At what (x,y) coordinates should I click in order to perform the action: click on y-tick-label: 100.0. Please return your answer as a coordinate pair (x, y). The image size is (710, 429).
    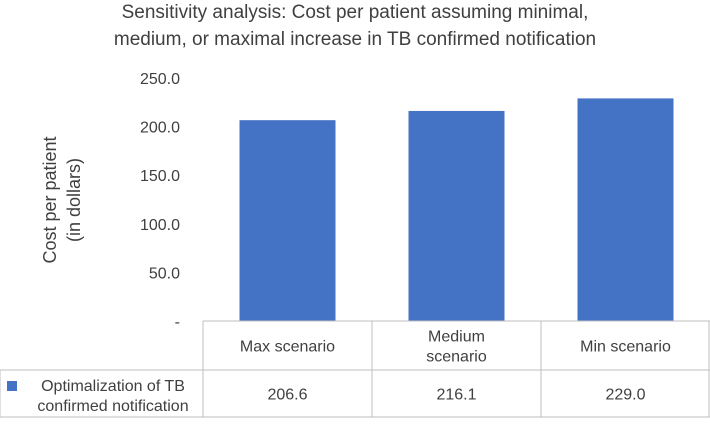
    Looking at the image, I should click on (160, 225).